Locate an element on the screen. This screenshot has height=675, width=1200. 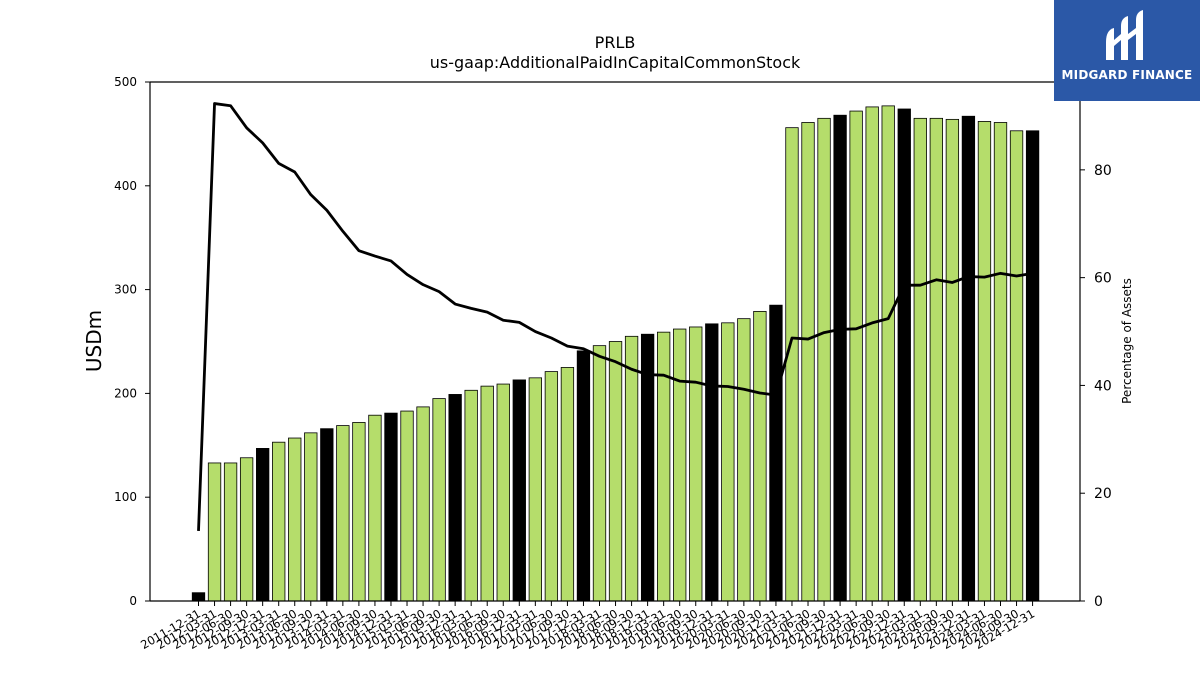
y-tick-label: 300 is located at coordinates (125, 290).